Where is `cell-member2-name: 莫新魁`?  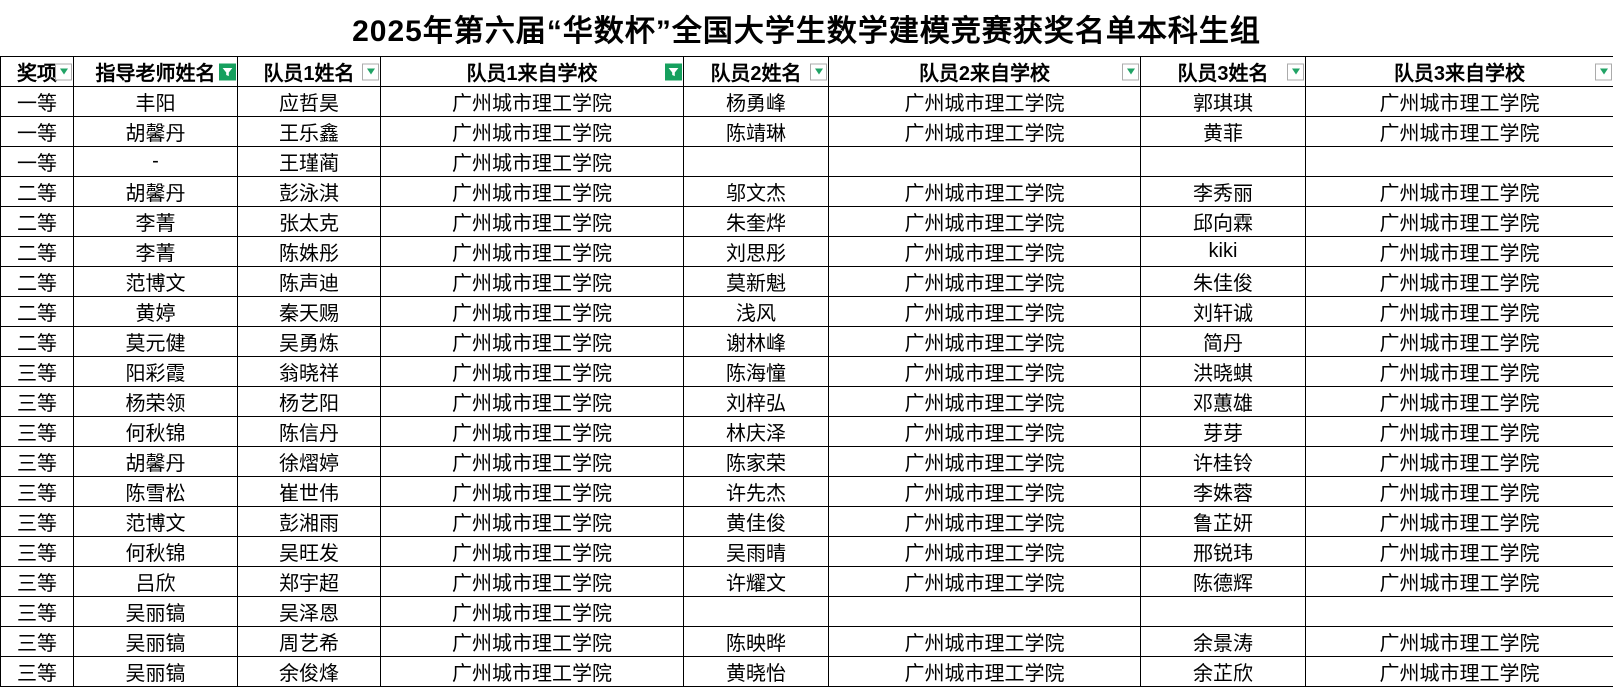
cell-member2-name: 莫新魁 is located at coordinates (756, 282).